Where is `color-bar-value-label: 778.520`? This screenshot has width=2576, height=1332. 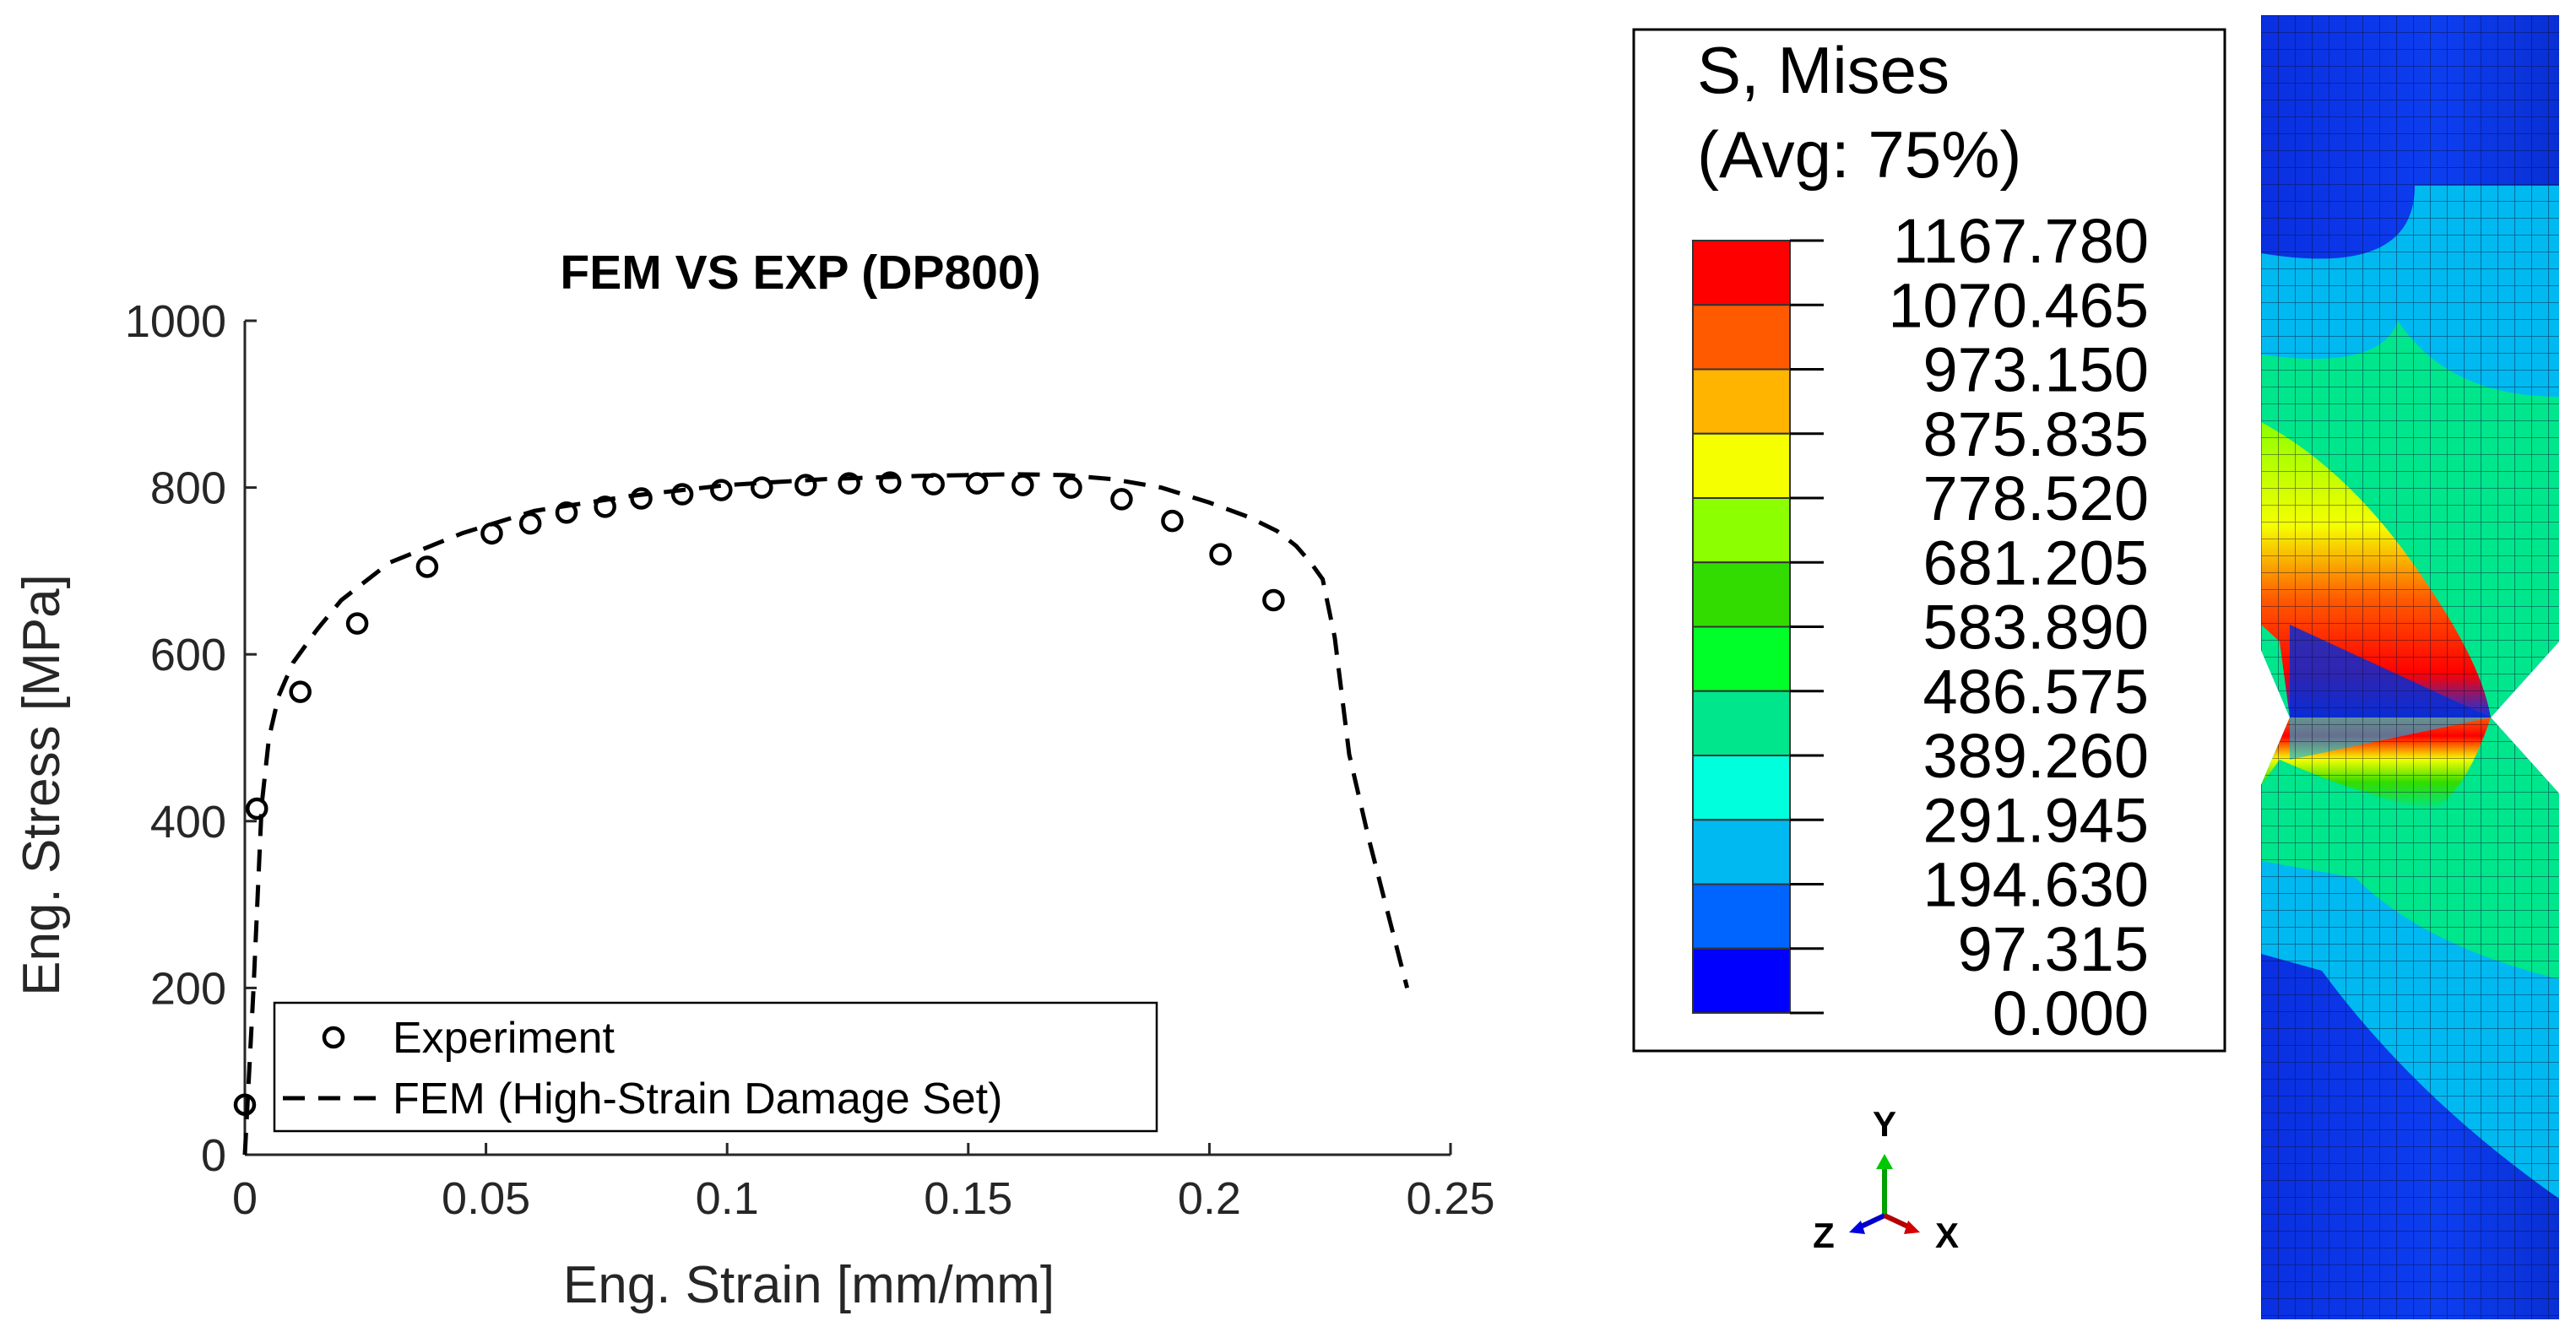 color-bar-value-label: 778.520 is located at coordinates (2037, 498).